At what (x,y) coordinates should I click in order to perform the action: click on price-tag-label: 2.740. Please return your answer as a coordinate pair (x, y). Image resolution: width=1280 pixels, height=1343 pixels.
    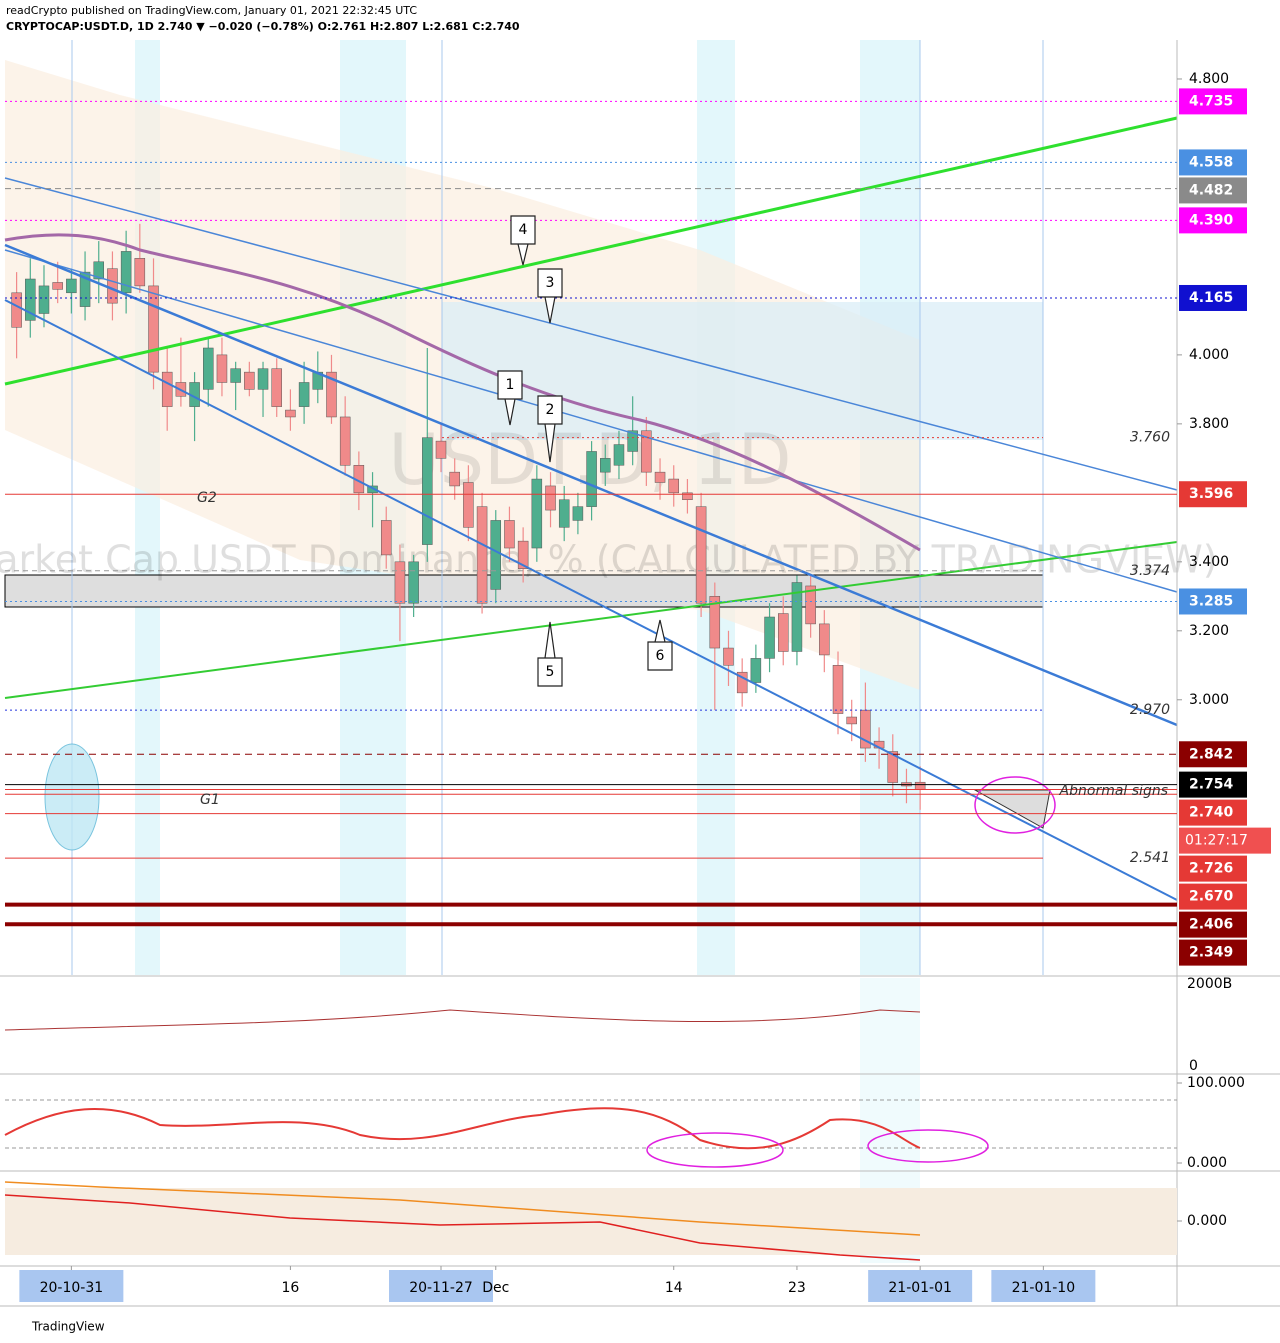
    Looking at the image, I should click on (1211, 813).